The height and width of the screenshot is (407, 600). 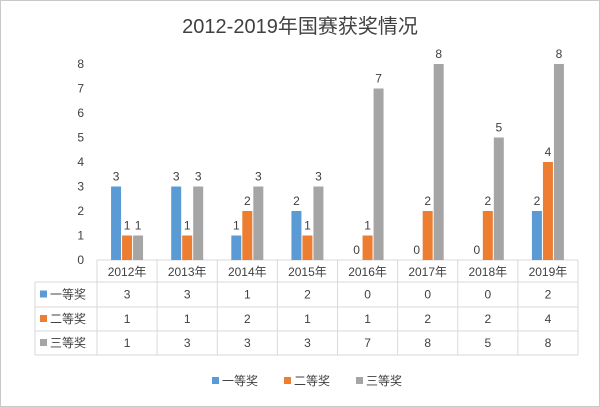 What do you see at coordinates (127, 272) in the screenshot?
I see `category-label: 2012年` at bounding box center [127, 272].